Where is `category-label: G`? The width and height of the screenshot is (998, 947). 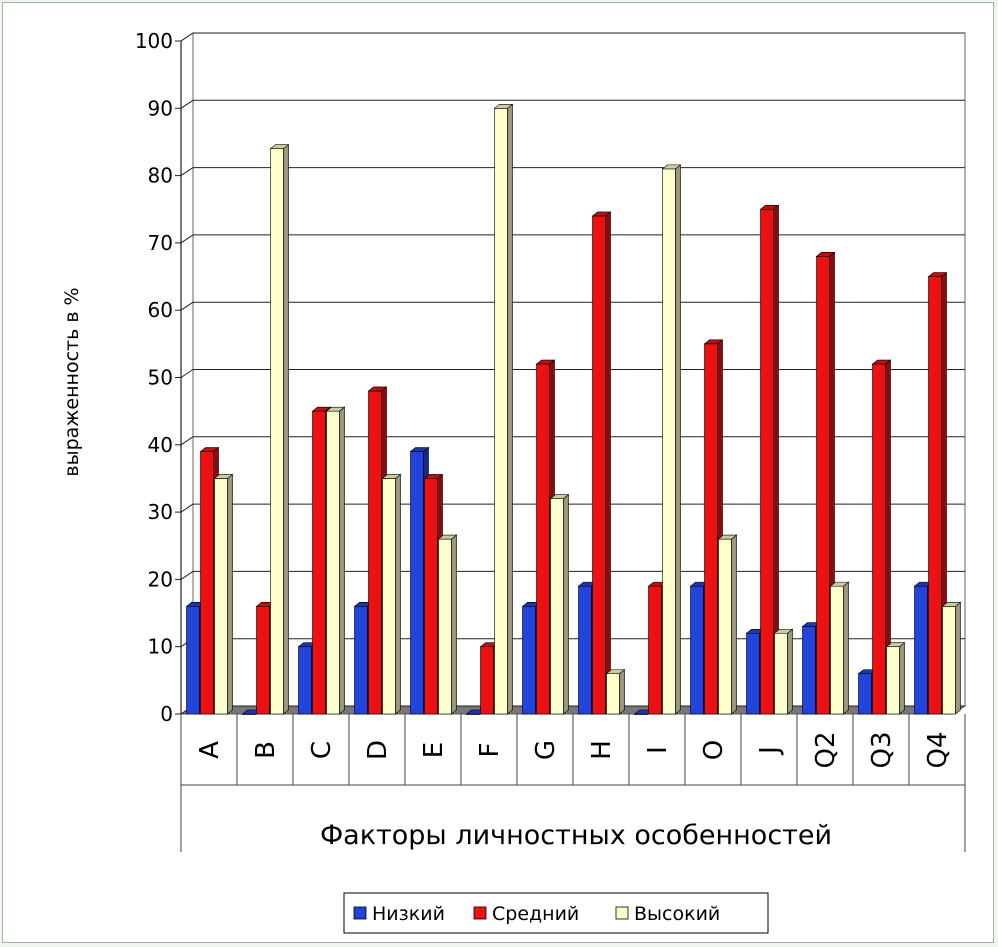
category-label: G is located at coordinates (546, 750).